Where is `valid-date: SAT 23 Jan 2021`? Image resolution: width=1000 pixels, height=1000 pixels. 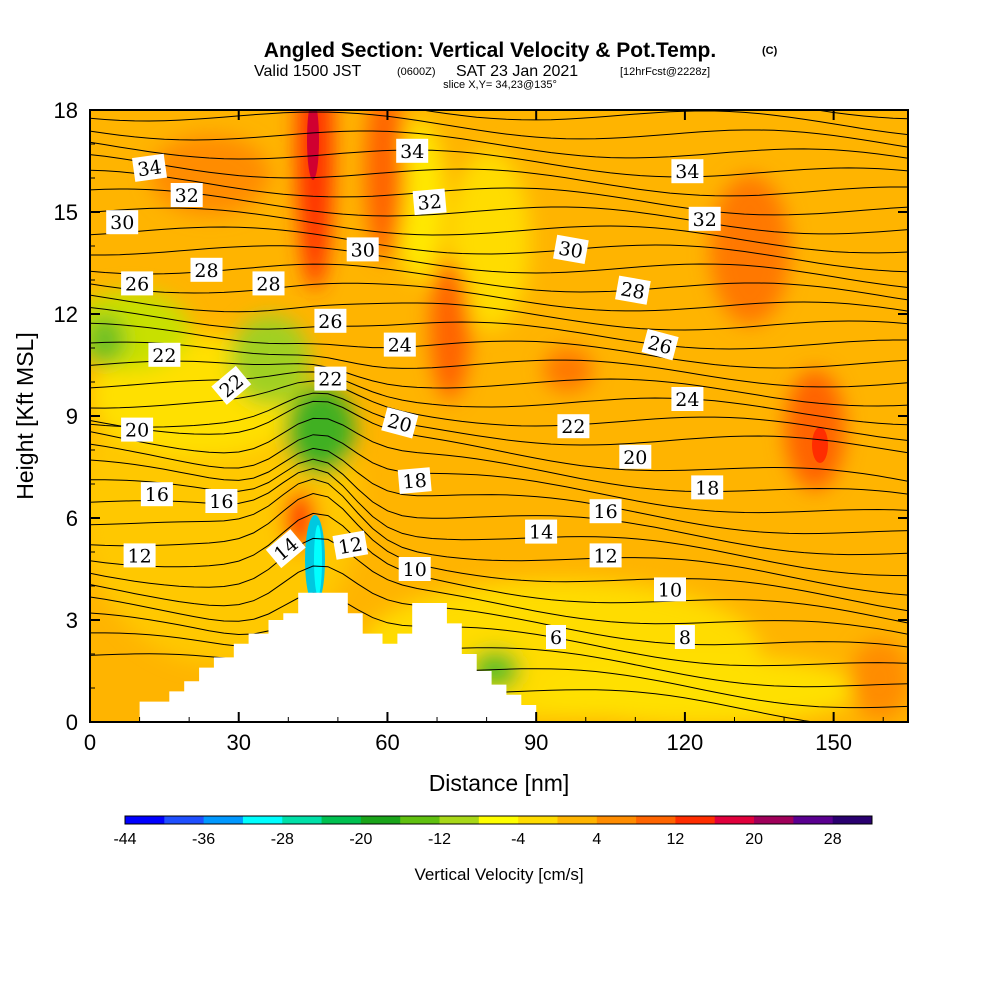
valid-date: SAT 23 Jan 2021 is located at coordinates (517, 71).